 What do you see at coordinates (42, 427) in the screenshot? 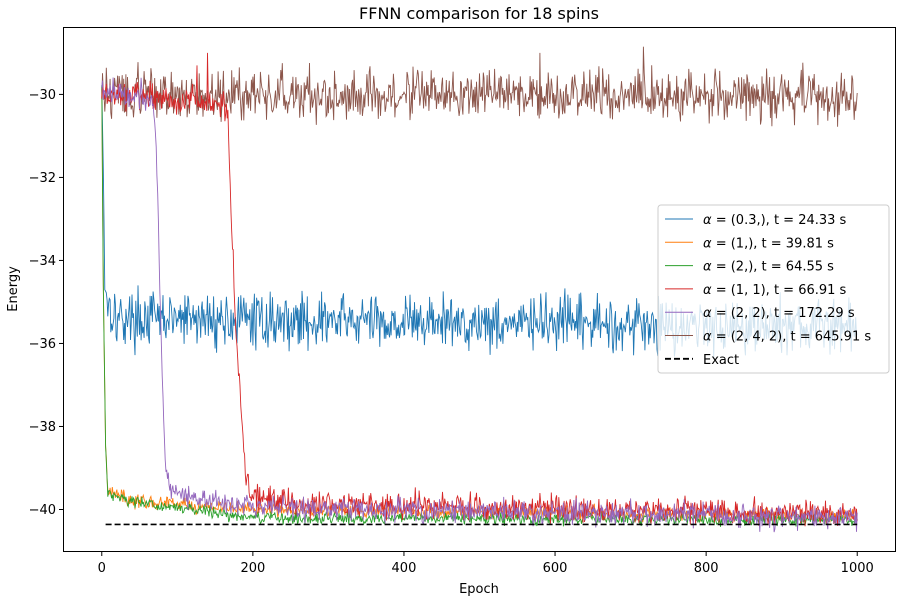
I see `y-tick-label: −38` at bounding box center [42, 427].